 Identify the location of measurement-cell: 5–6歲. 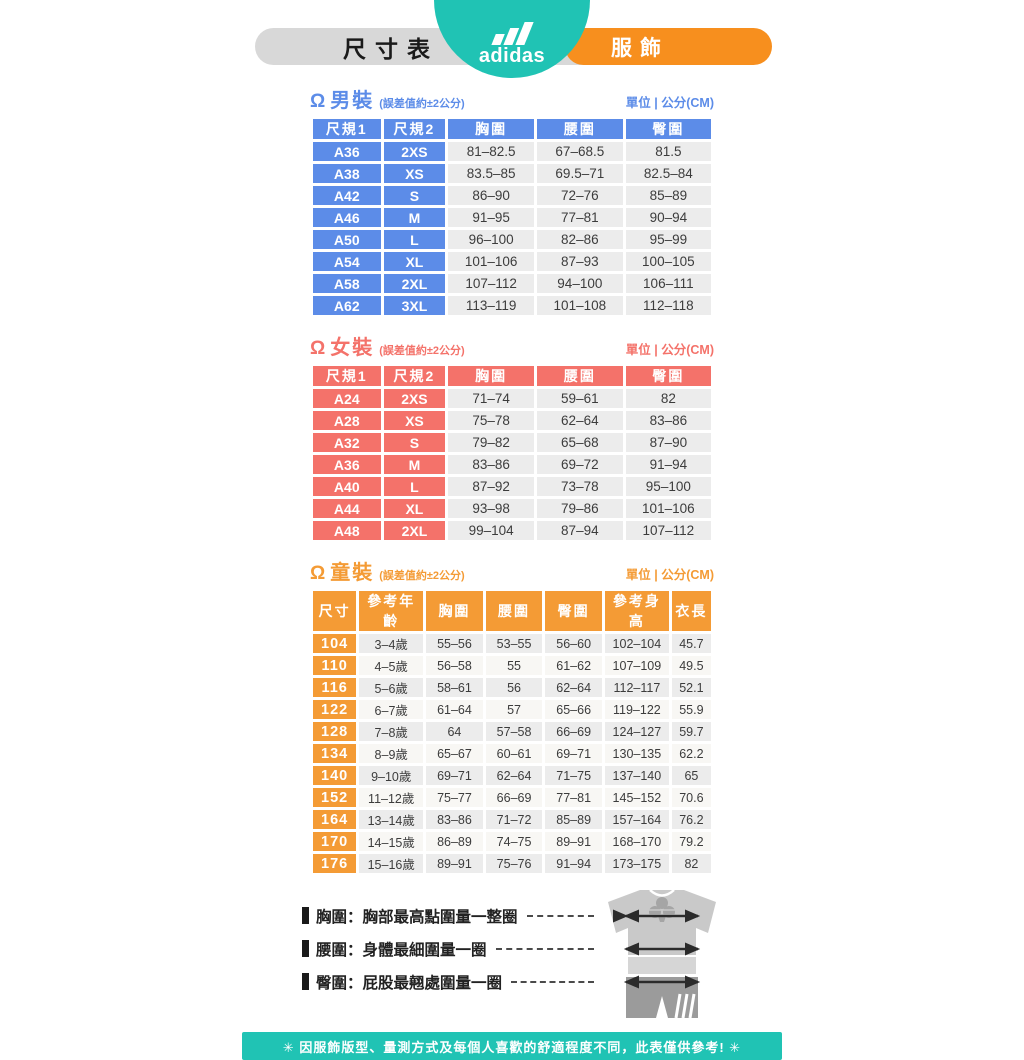
(391, 687).